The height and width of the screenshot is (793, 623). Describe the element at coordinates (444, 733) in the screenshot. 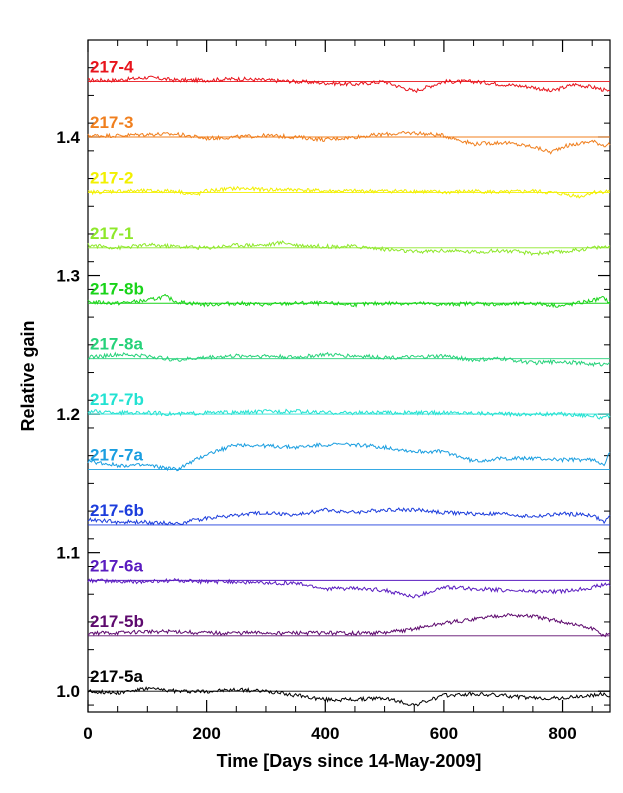

I see `x-tick-label: 600` at that location.